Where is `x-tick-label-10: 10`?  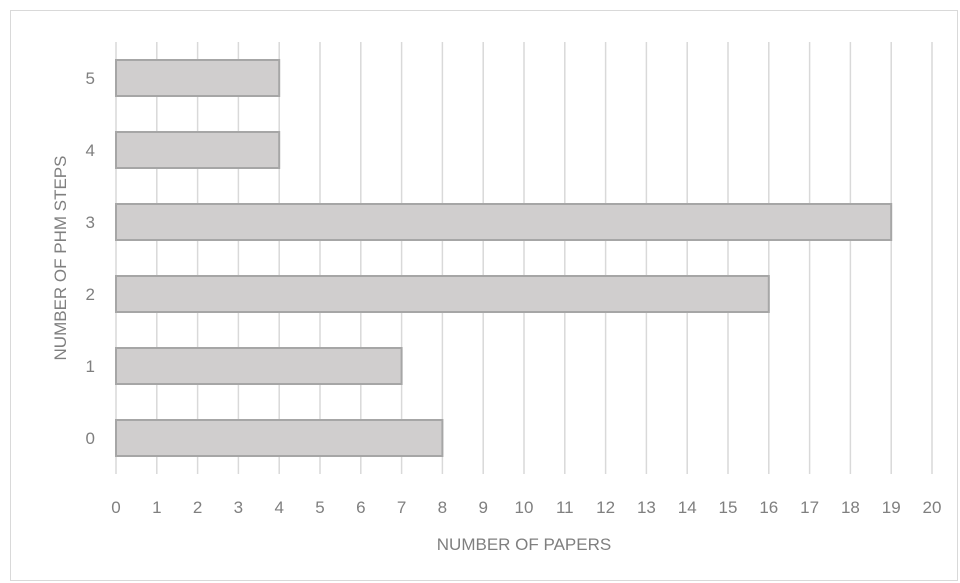
x-tick-label-10: 10 is located at coordinates (524, 507).